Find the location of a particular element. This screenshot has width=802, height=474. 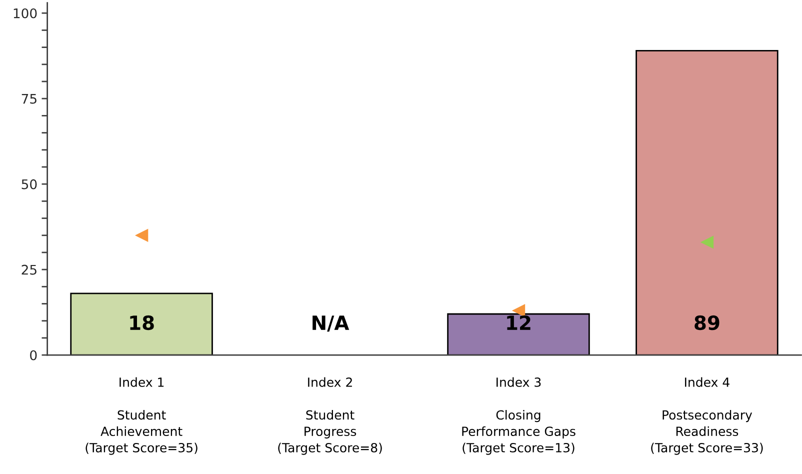

data-label: 89 is located at coordinates (707, 322).